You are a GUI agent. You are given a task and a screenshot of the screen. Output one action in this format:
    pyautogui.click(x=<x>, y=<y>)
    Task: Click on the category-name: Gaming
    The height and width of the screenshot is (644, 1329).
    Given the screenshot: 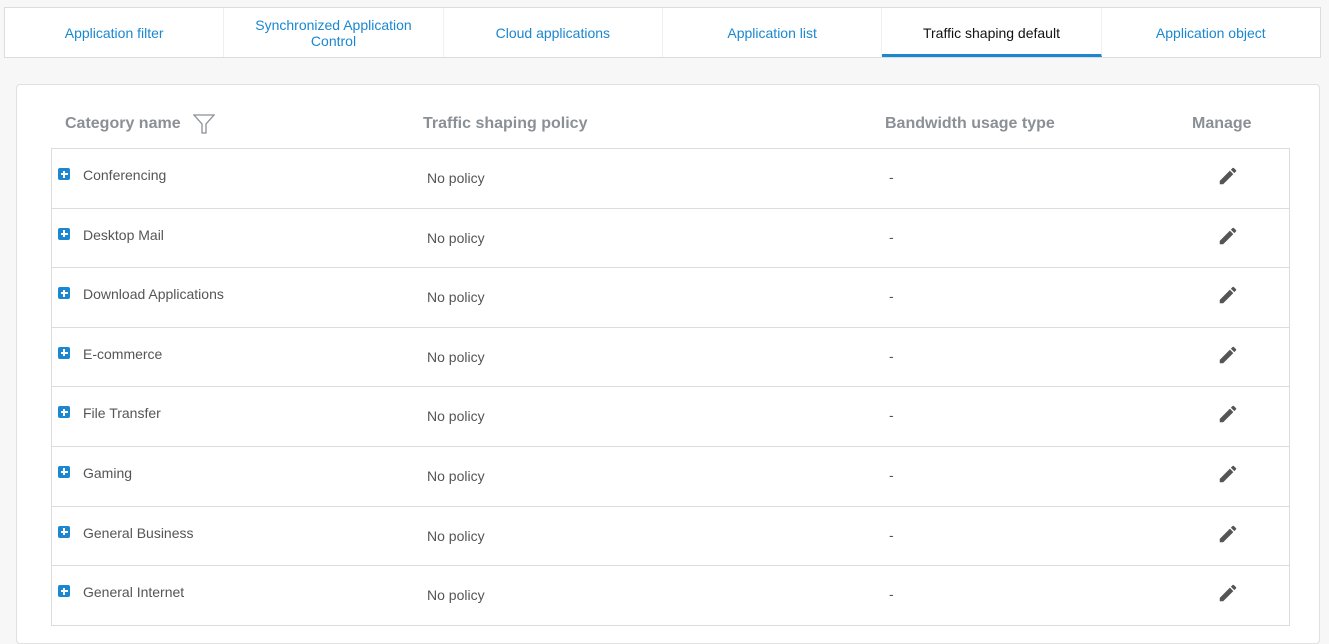 What is the action you would take?
    pyautogui.click(x=108, y=472)
    